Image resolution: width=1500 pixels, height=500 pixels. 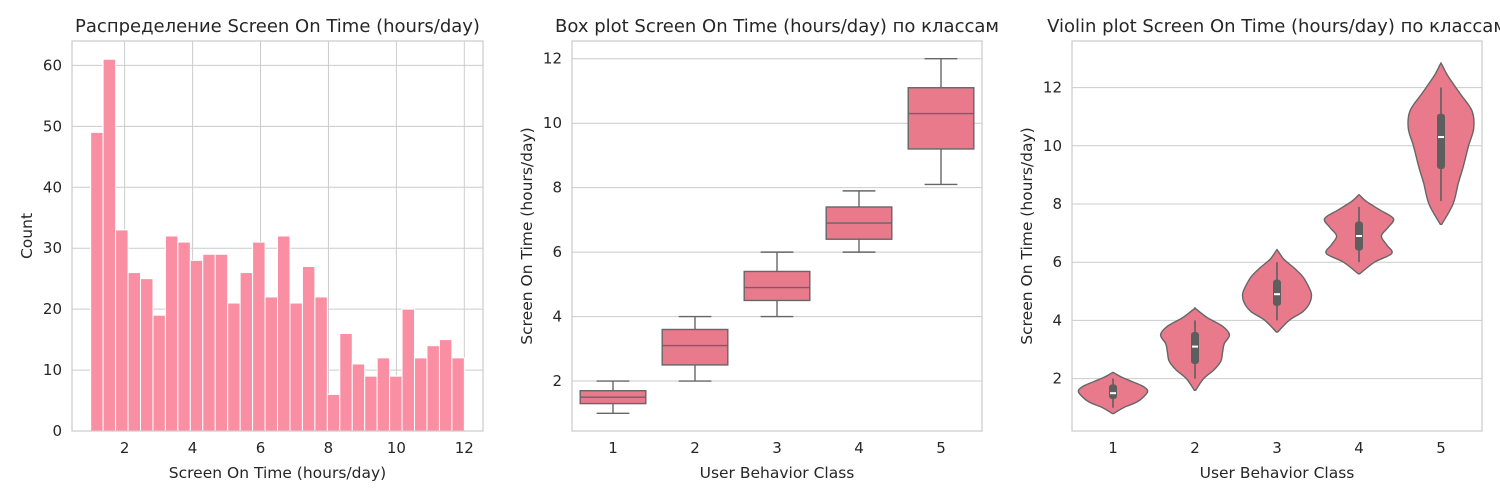 What do you see at coordinates (552, 59) in the screenshot?
I see `boxplot-ytick-label: 12` at bounding box center [552, 59].